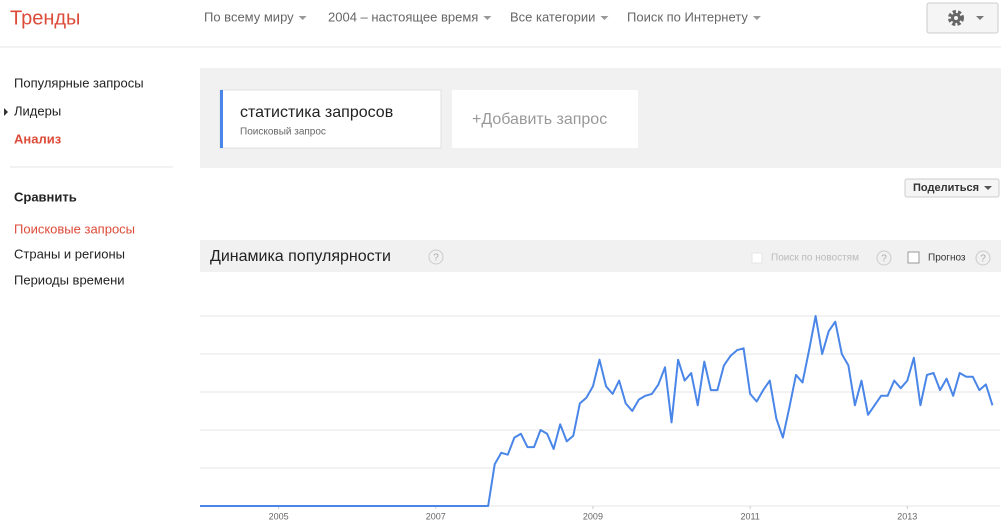 This screenshot has height=525, width=1001. What do you see at coordinates (300, 256) in the screenshot?
I see `panel-title: Динамика популярности` at bounding box center [300, 256].